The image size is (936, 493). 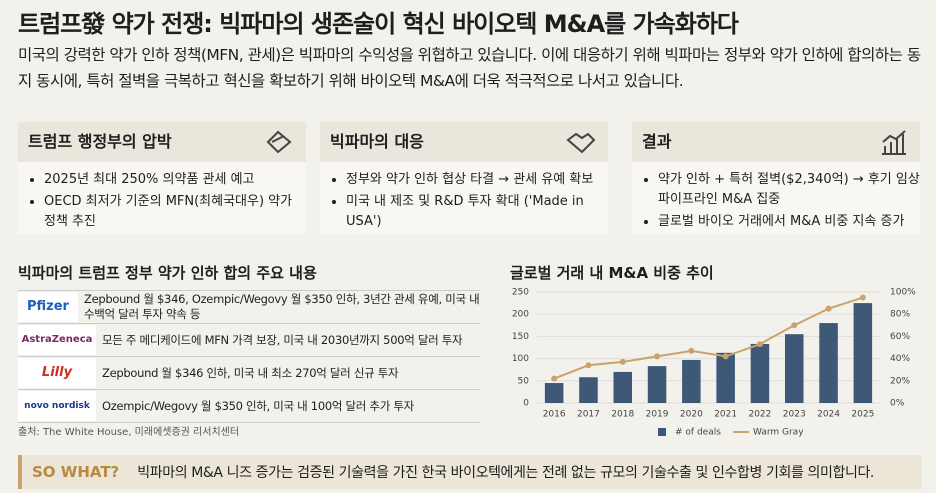 What do you see at coordinates (897, 404) in the screenshot?
I see `y2-tick-label: 0%` at bounding box center [897, 404].